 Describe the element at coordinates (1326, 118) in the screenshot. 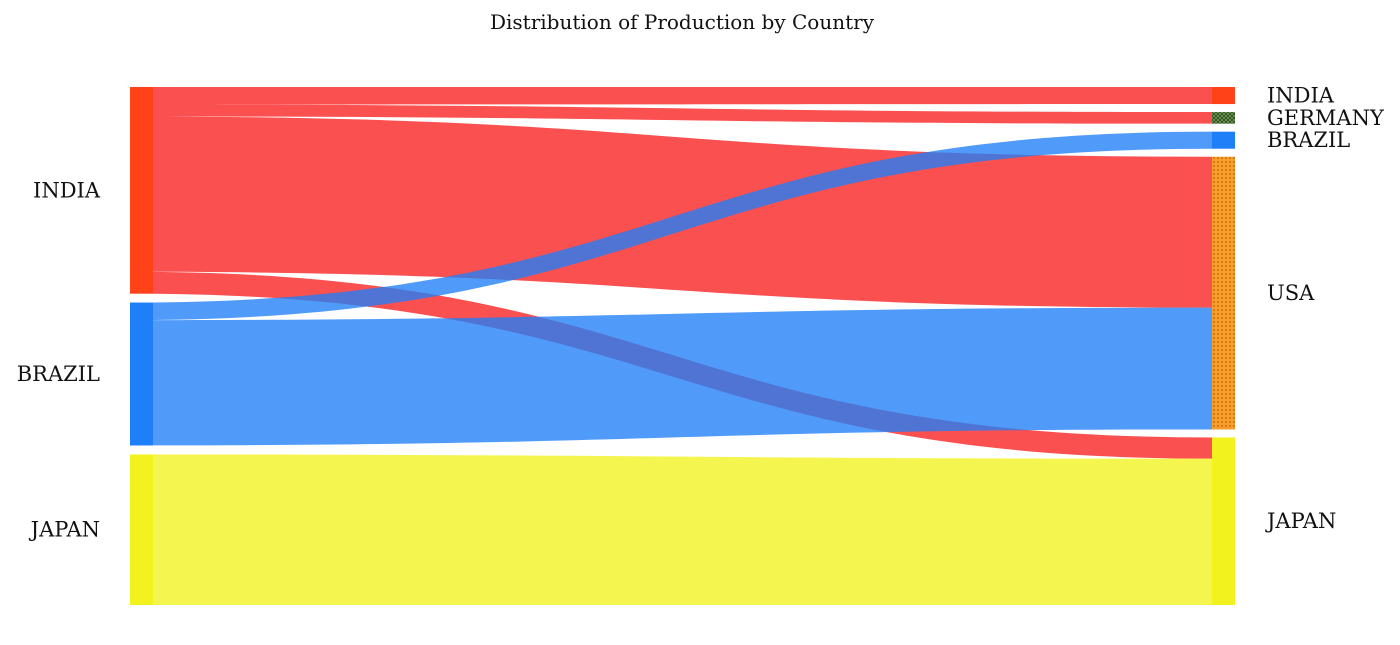

I see `target-label-germany: GERMANY` at that location.